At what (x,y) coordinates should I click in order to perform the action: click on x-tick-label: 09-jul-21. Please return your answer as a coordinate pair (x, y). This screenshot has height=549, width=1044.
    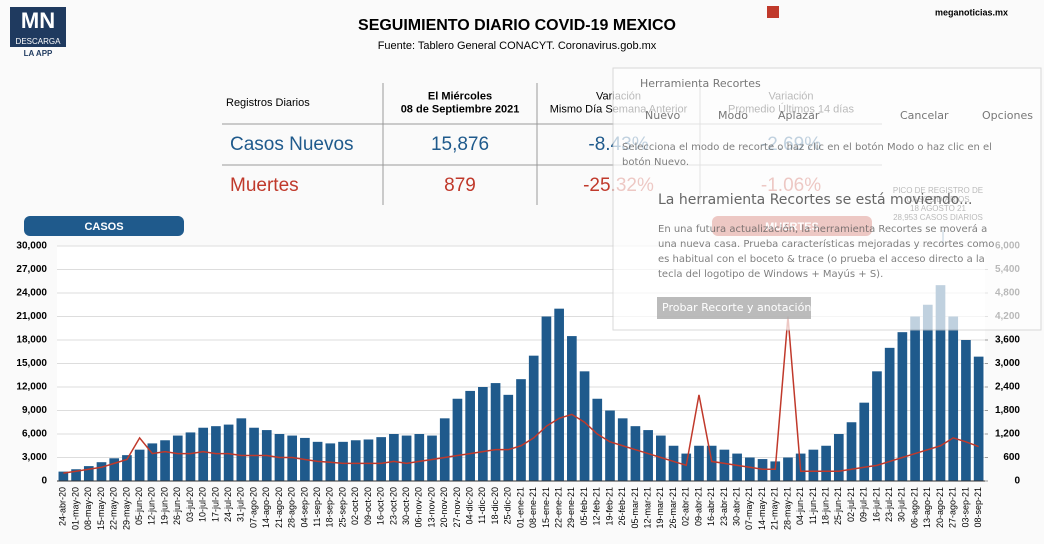
    Looking at the image, I should click on (864, 504).